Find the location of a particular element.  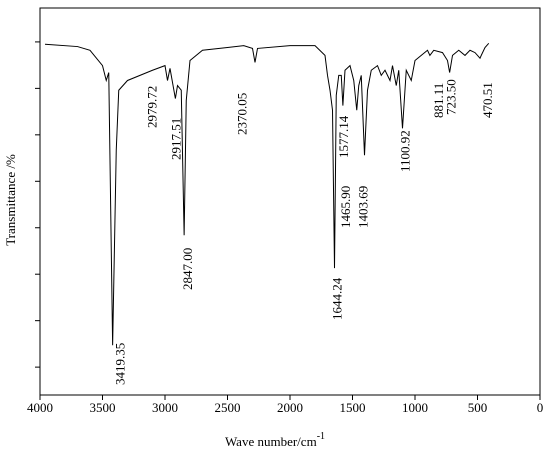

peak-label: 2847.00 is located at coordinates (187, 269).